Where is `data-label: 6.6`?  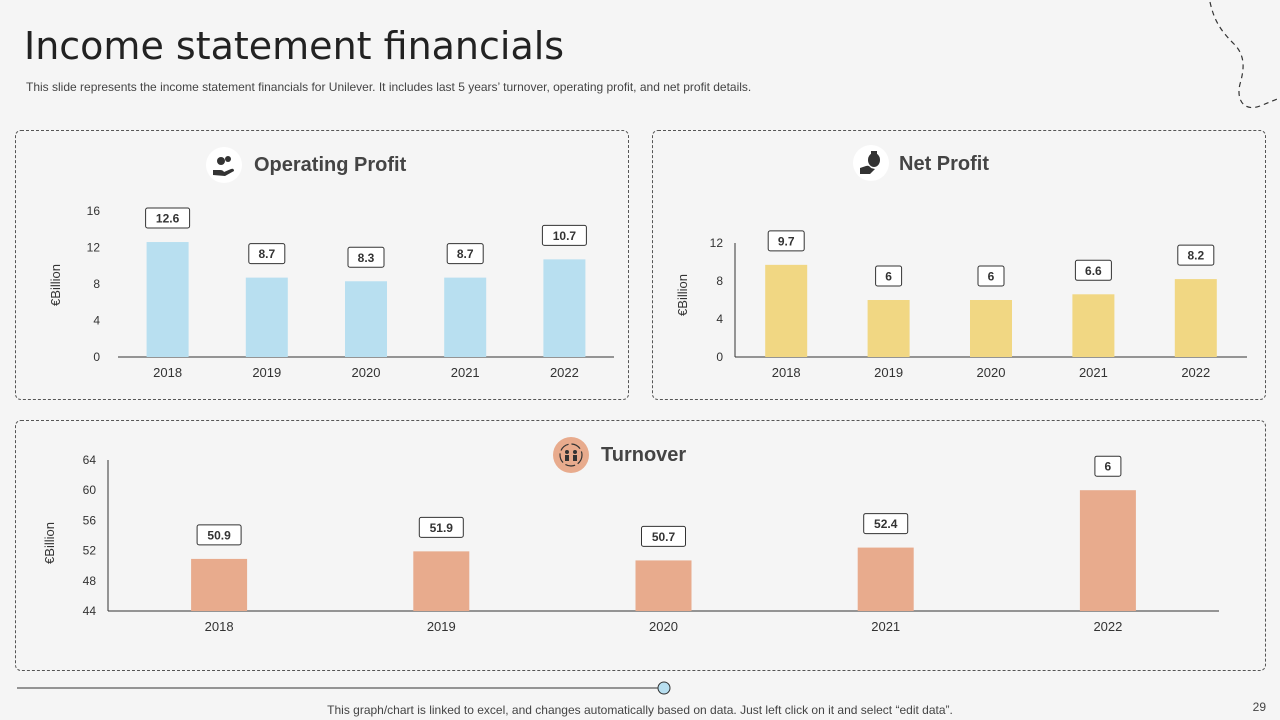 data-label: 6.6 is located at coordinates (1093, 271).